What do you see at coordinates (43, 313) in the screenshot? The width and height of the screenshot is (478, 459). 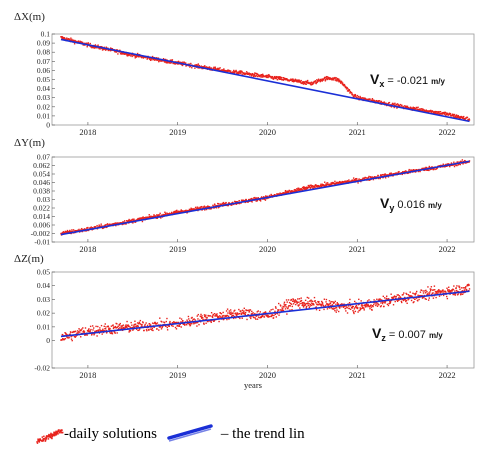 I see `y-tick-label: 0.02` at bounding box center [43, 313].